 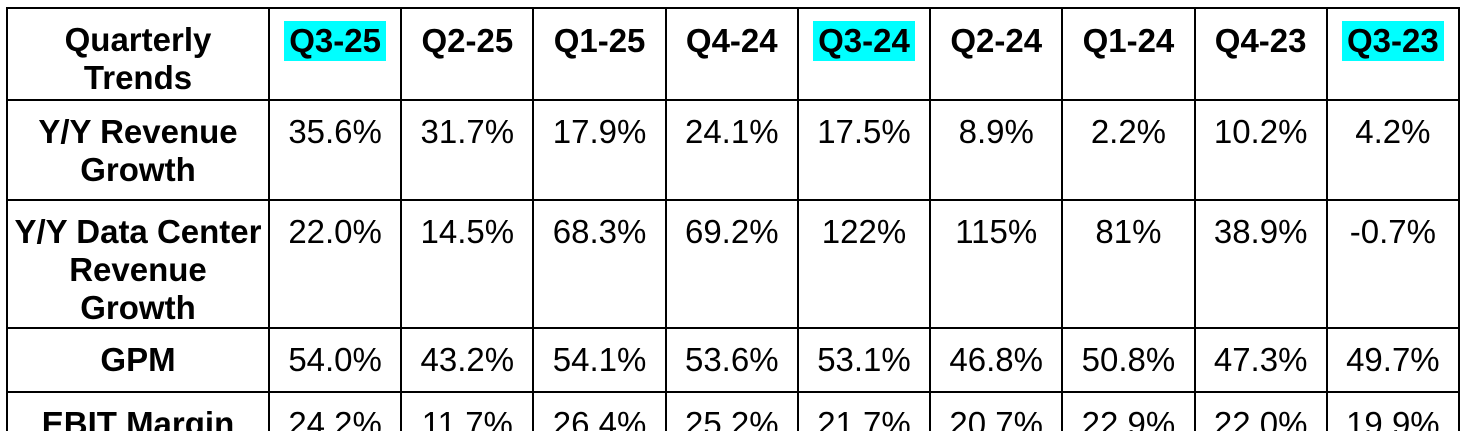 I want to click on cell-value: 26.4%, so click(x=599, y=411).